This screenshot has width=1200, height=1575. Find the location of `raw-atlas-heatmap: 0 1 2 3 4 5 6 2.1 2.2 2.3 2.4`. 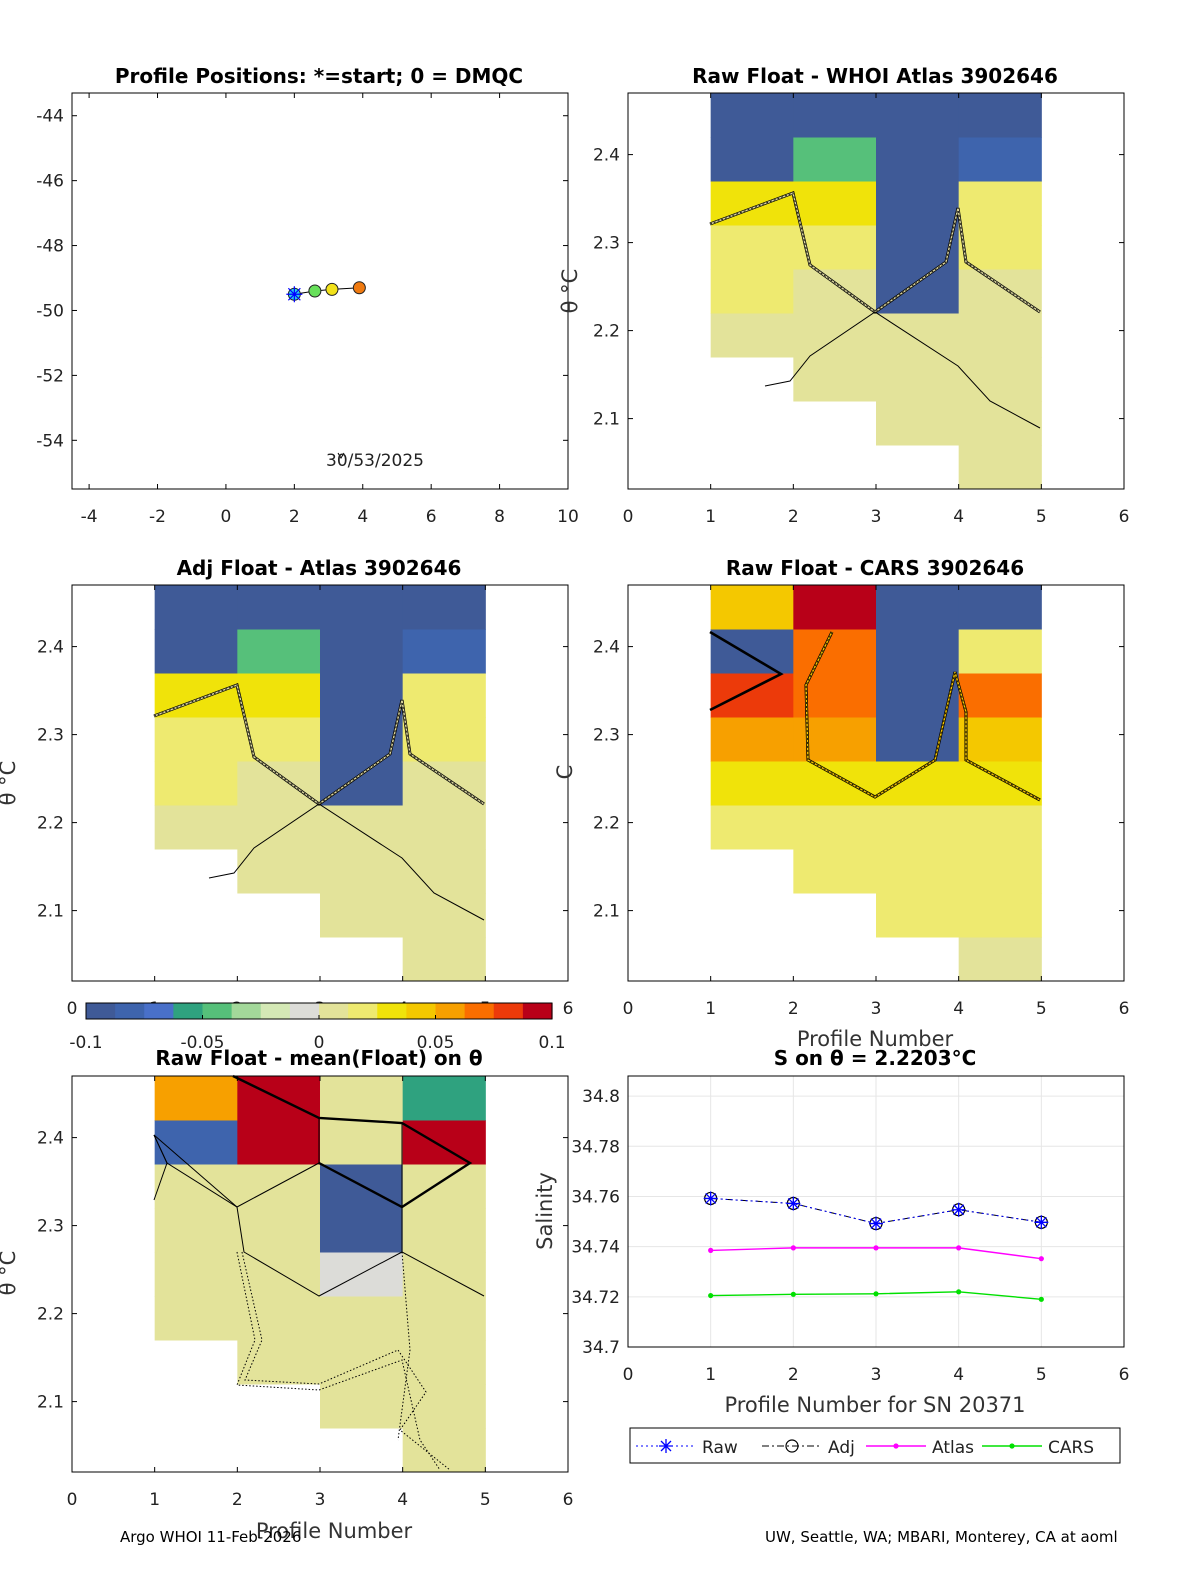

raw-atlas-heatmap: 0 1 2 3 4 5 6 2.1 2.2 2.3 2.4 is located at coordinates (861, 310).